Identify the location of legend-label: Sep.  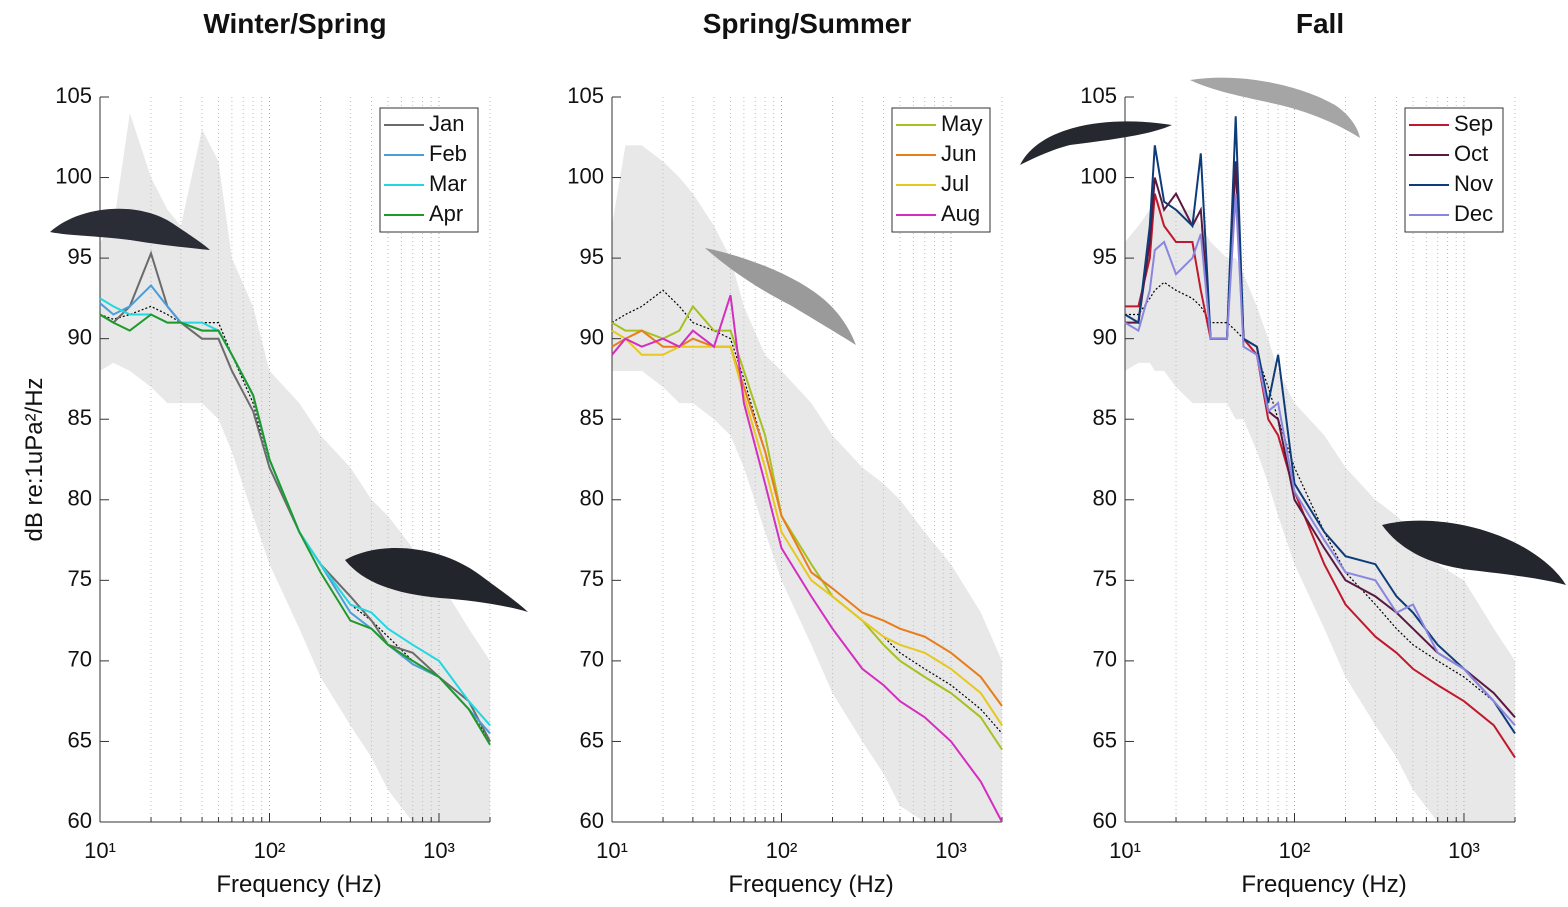
(1473, 123).